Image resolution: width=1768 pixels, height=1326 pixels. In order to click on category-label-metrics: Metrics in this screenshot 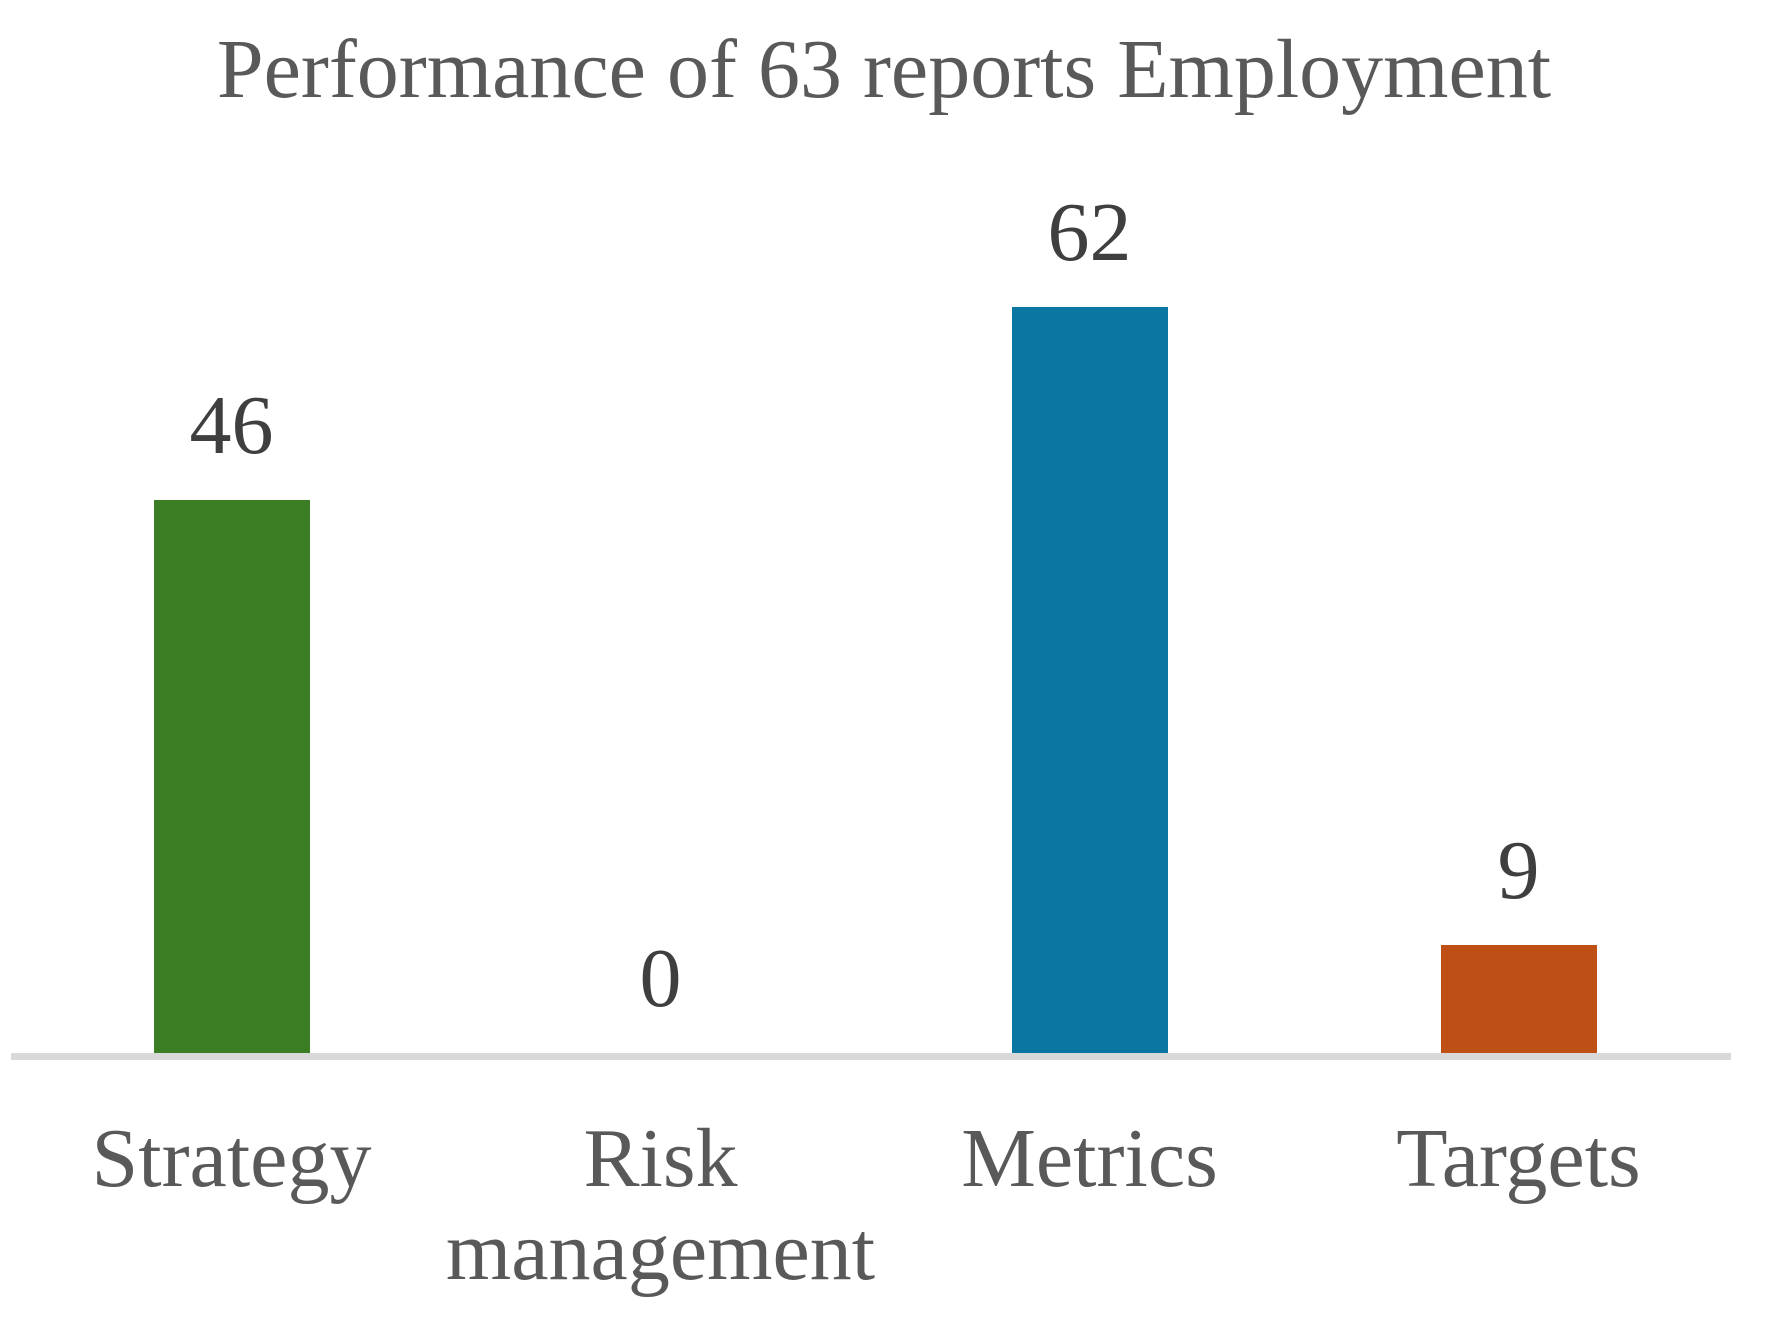, I will do `click(1089, 1158)`.